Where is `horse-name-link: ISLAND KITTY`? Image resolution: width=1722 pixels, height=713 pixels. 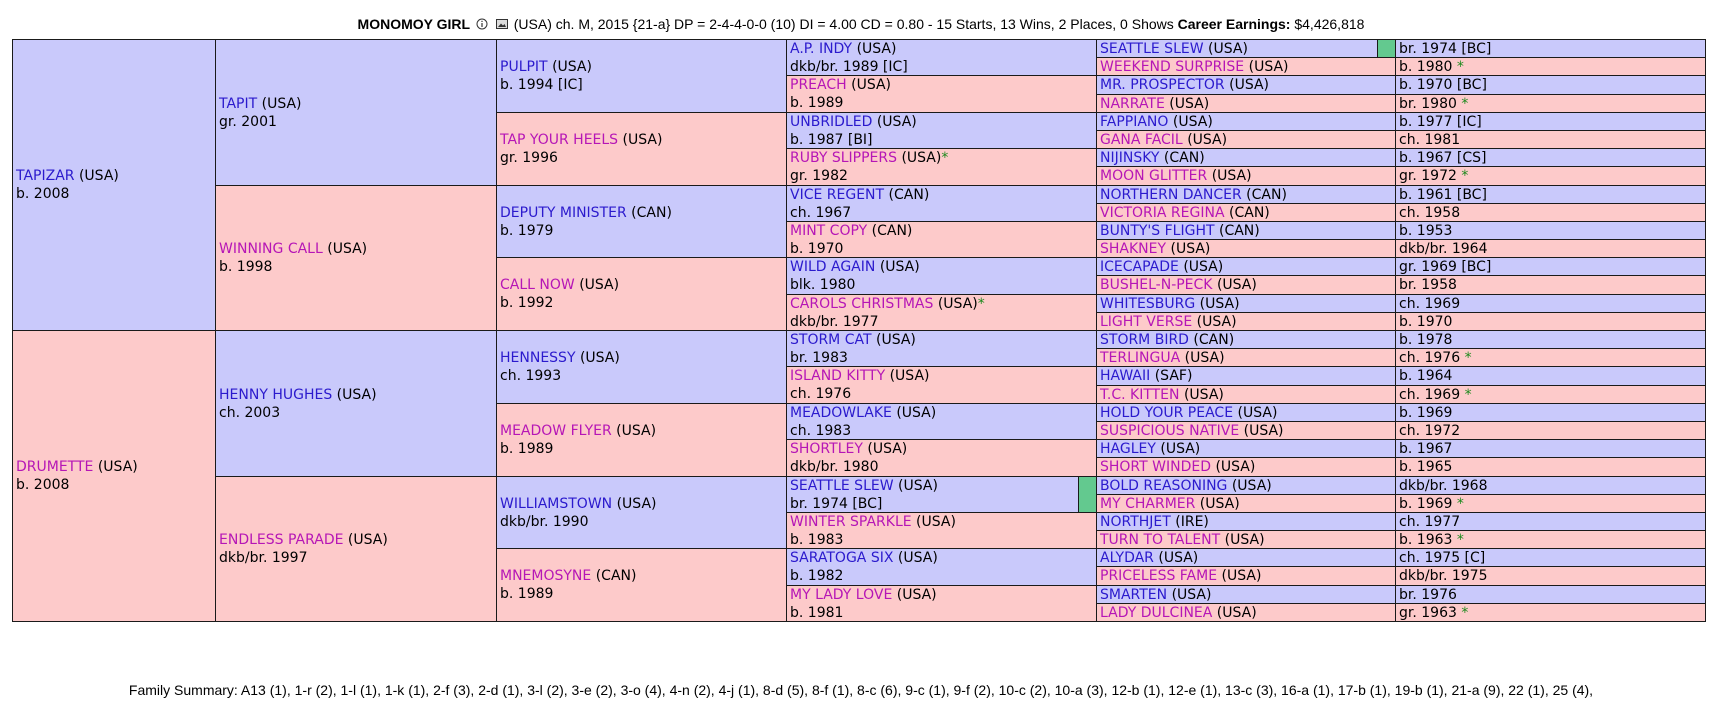 horse-name-link: ISLAND KITTY is located at coordinates (838, 376).